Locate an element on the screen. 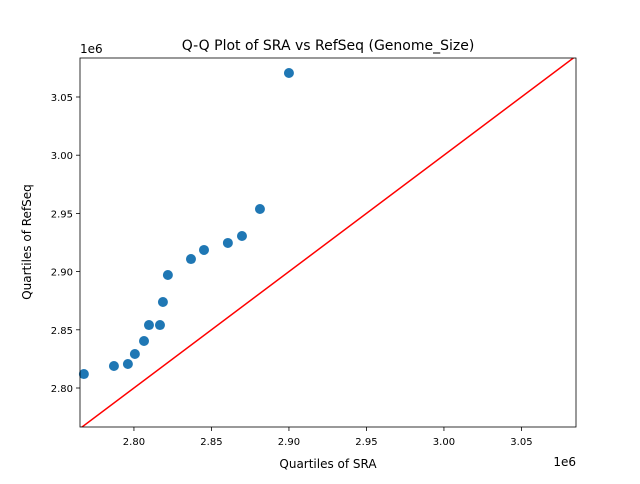  x-tick-label: 3.05 is located at coordinates (521, 442).